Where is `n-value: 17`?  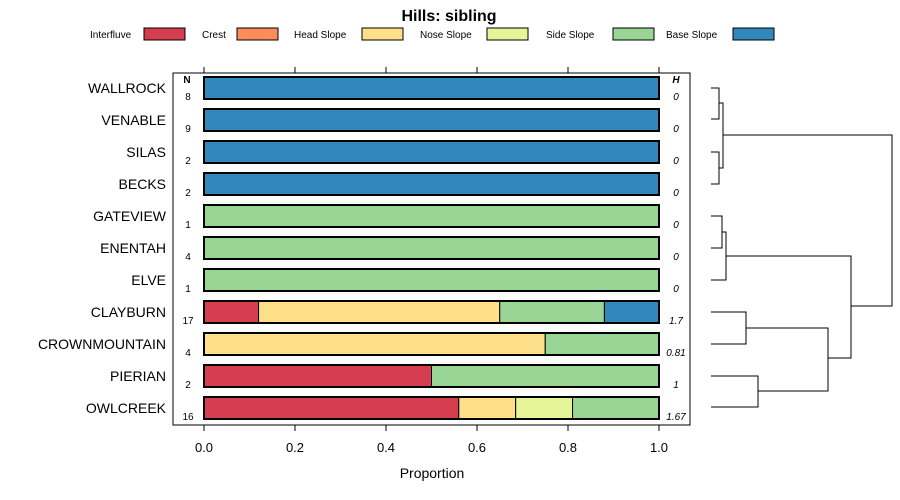 n-value: 17 is located at coordinates (188, 321).